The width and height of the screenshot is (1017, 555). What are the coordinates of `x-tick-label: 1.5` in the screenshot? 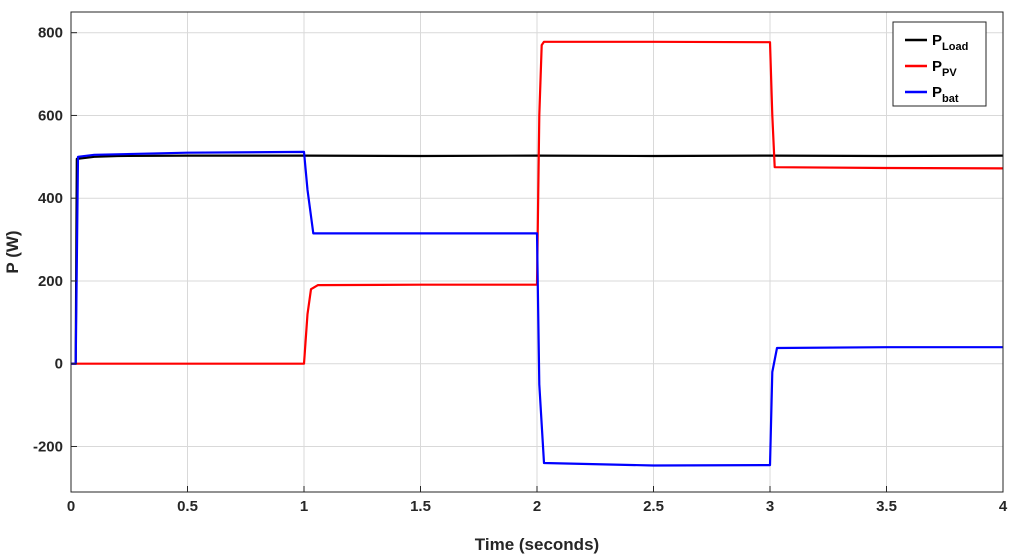 It's located at (420, 506).